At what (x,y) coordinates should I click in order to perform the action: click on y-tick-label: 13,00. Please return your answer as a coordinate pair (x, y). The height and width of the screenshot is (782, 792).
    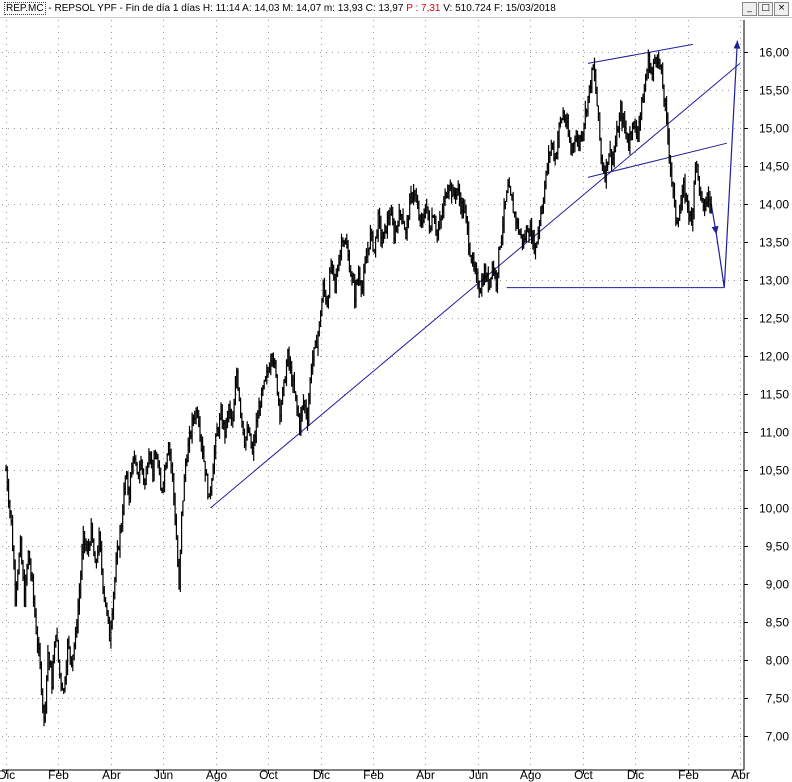
    Looking at the image, I should click on (774, 281).